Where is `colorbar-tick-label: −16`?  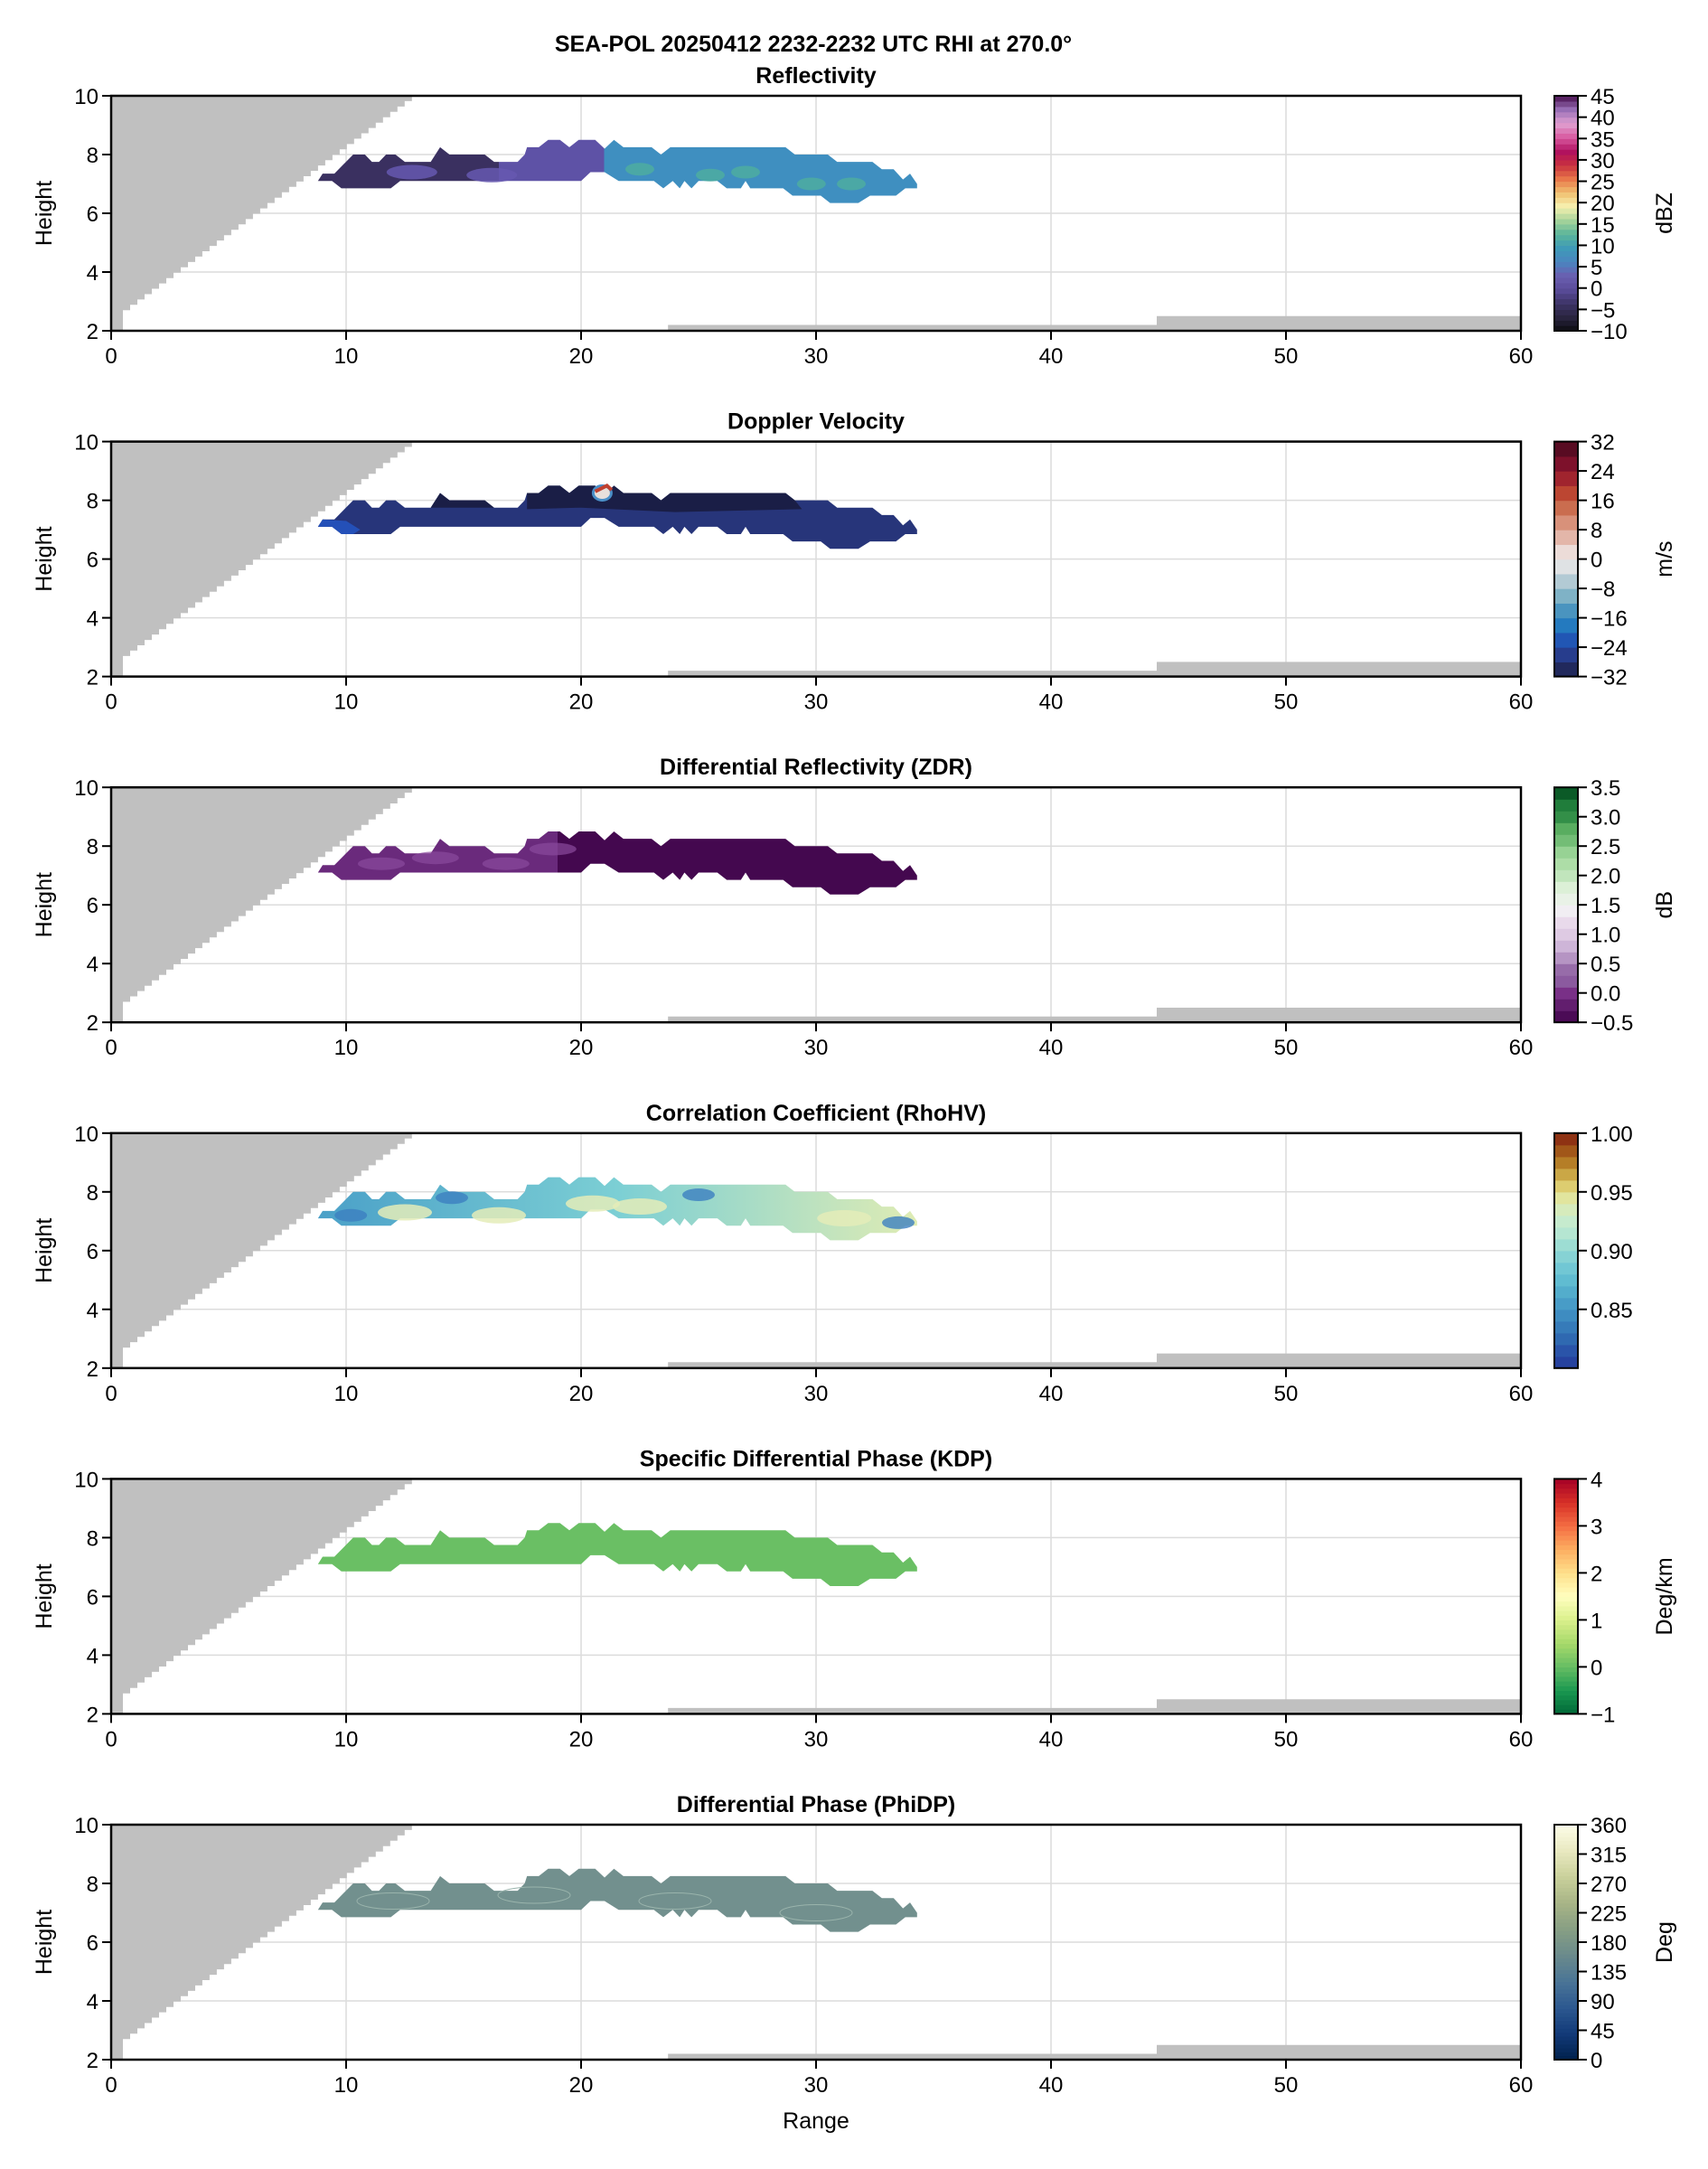
colorbar-tick-label: −16 is located at coordinates (1609, 619).